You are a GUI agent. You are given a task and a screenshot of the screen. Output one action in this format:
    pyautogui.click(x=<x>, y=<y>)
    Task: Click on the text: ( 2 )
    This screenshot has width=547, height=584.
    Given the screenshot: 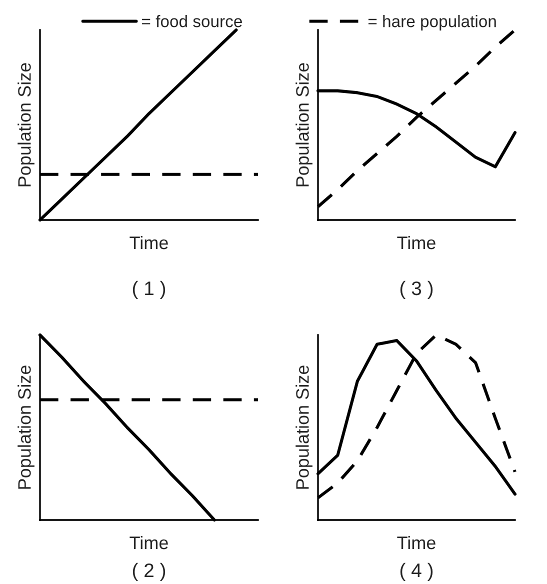 What is the action you would take?
    pyautogui.click(x=149, y=572)
    